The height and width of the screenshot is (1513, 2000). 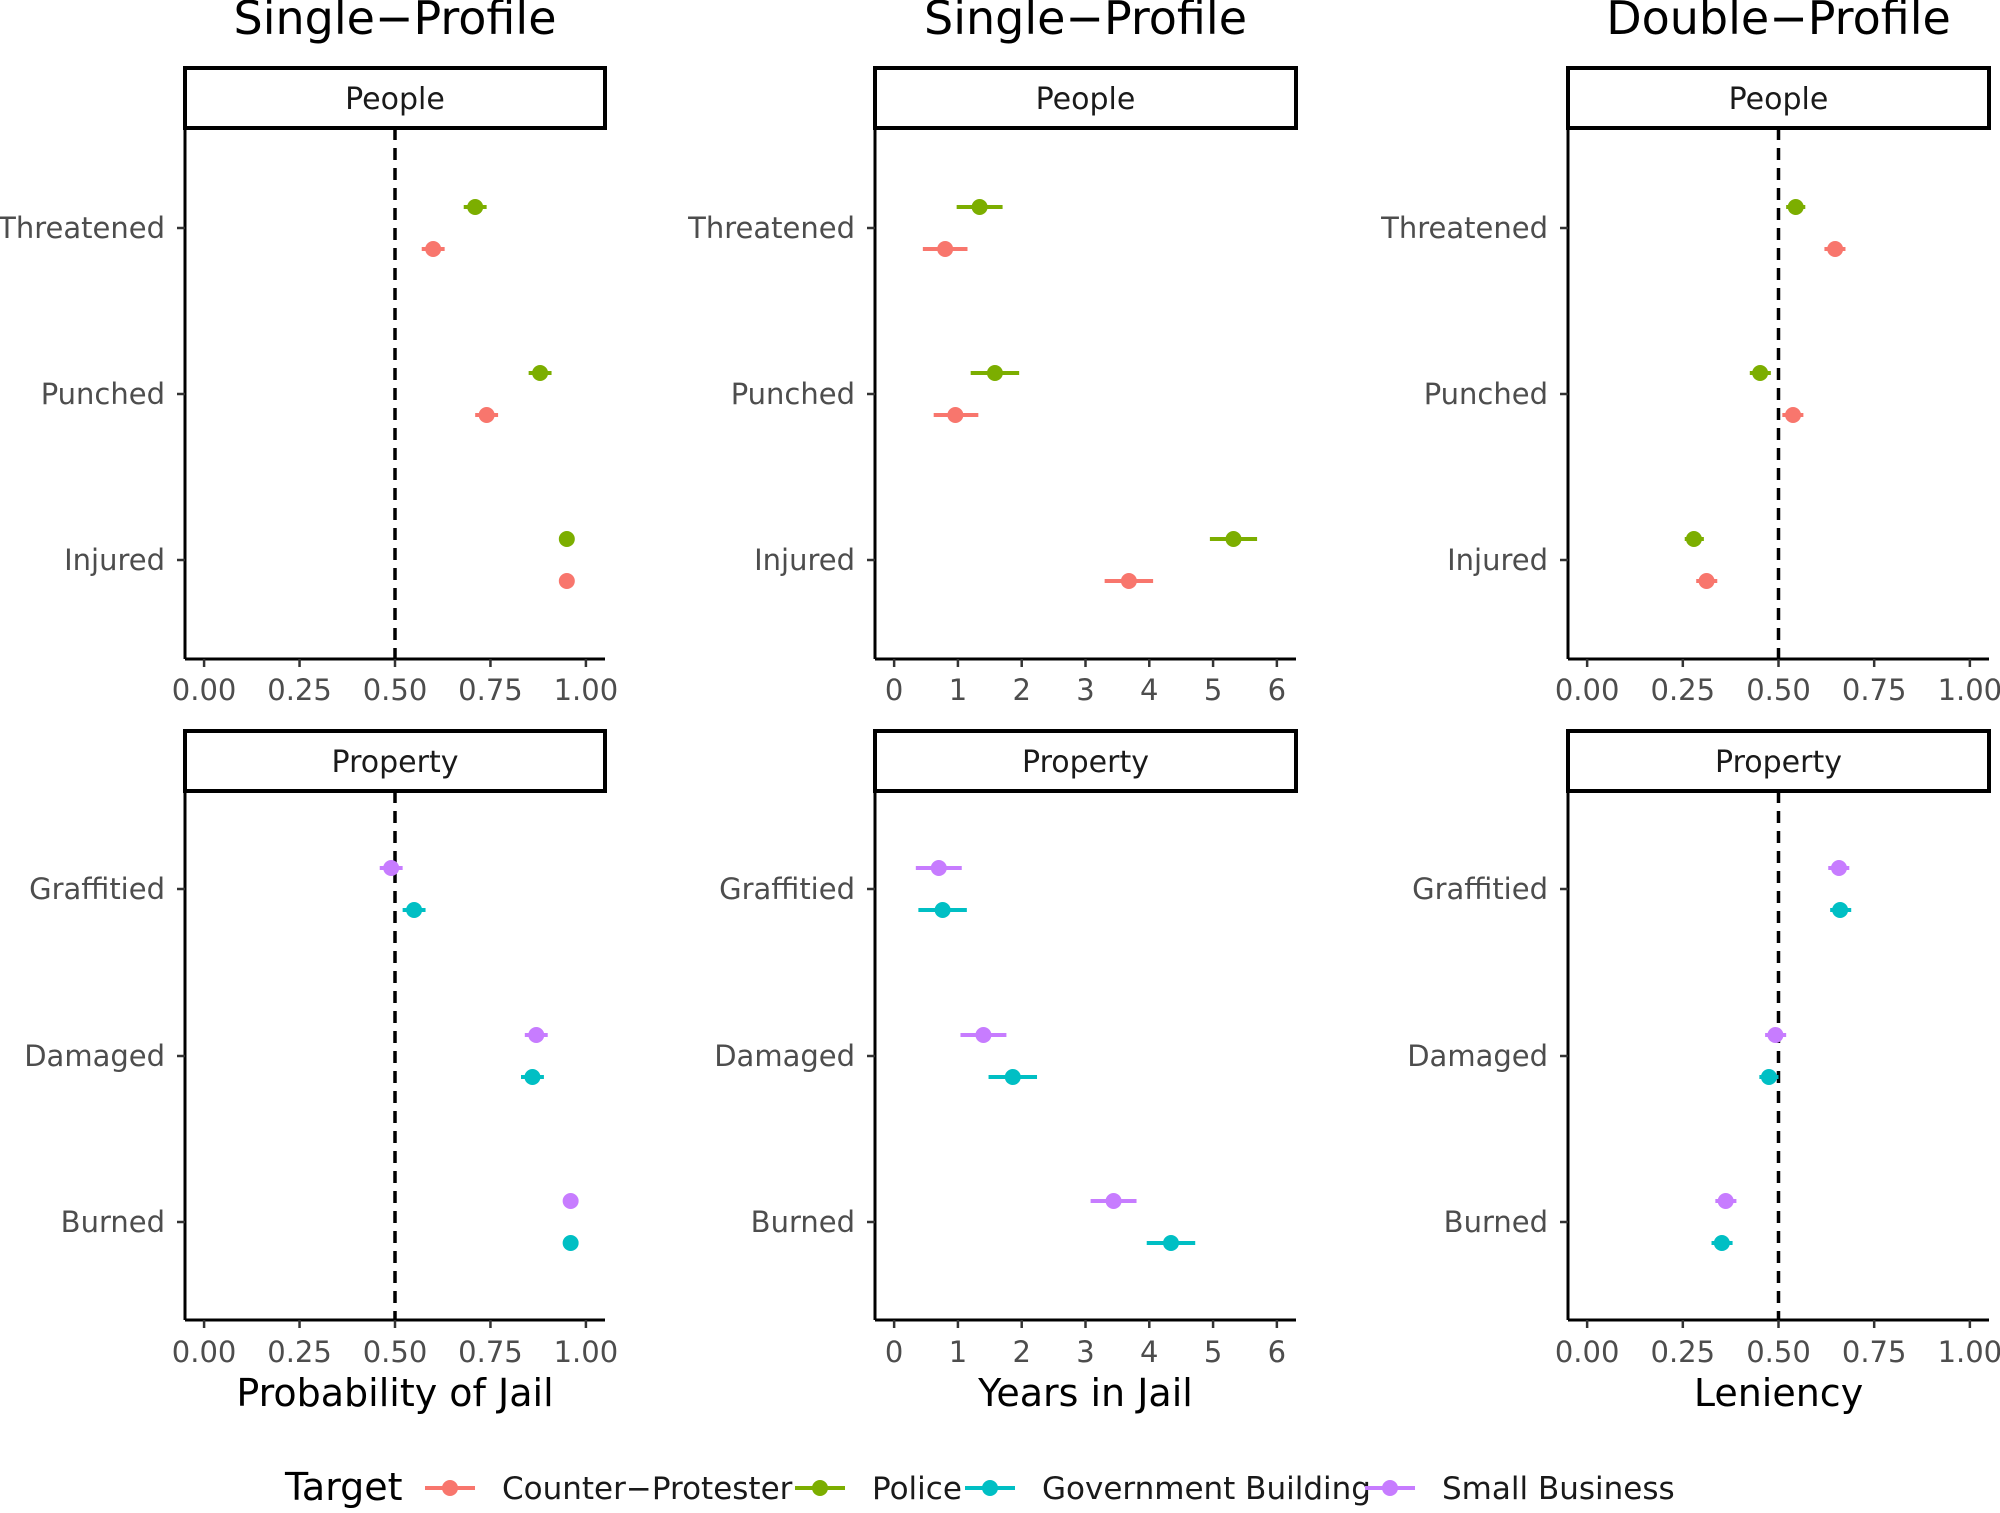 I want to click on x-tick-label: 0, so click(x=894, y=1352).